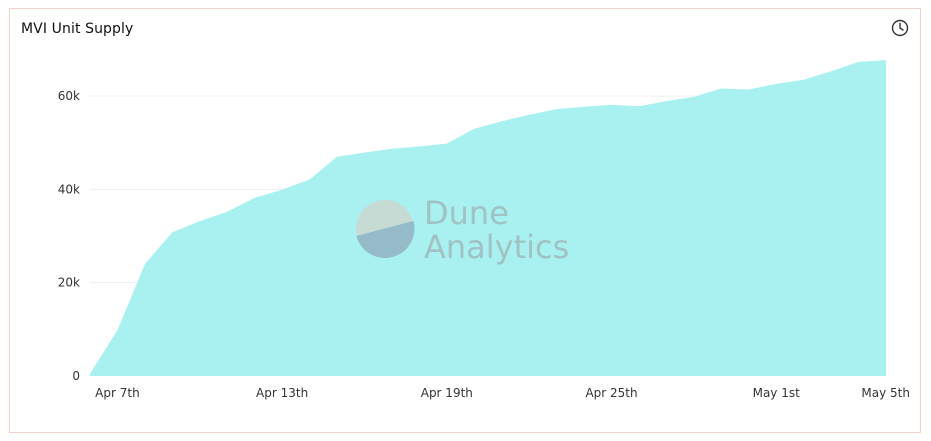 This screenshot has height=441, width=931. I want to click on chart-title: MVI Unit Supply, so click(77, 29).